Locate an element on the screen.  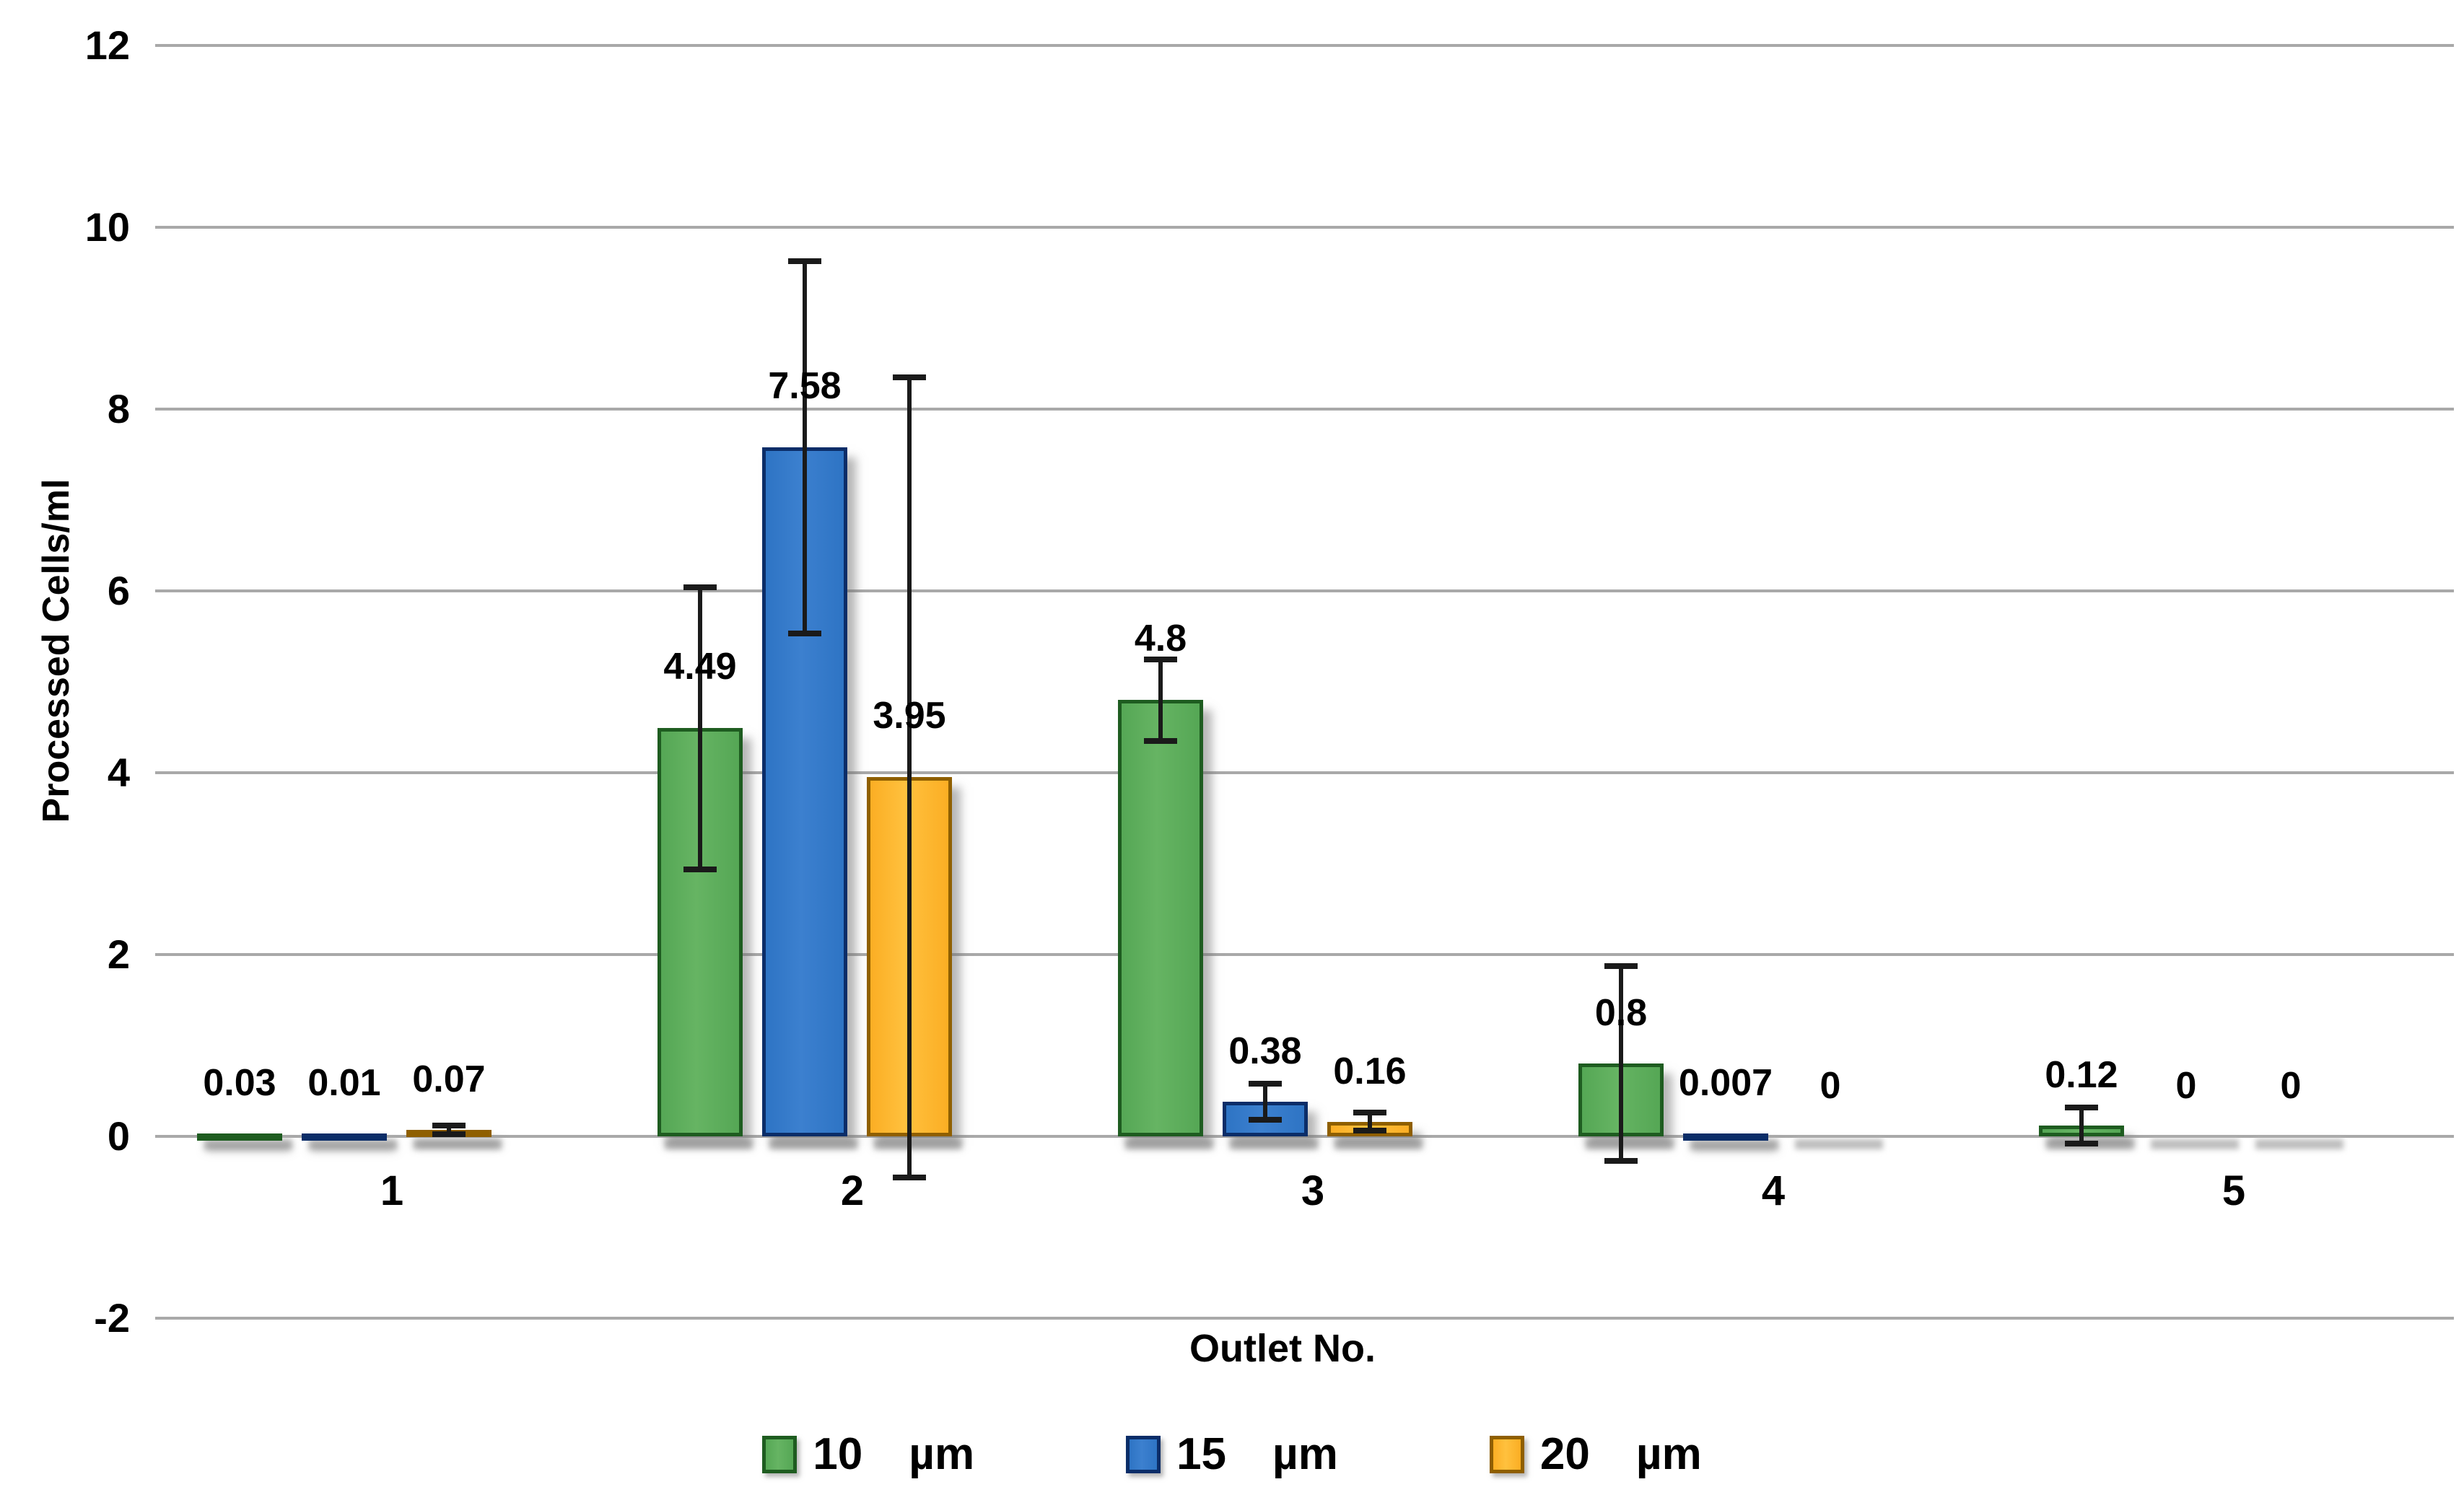
y-tick-label-6: 6 is located at coordinates (118, 590).